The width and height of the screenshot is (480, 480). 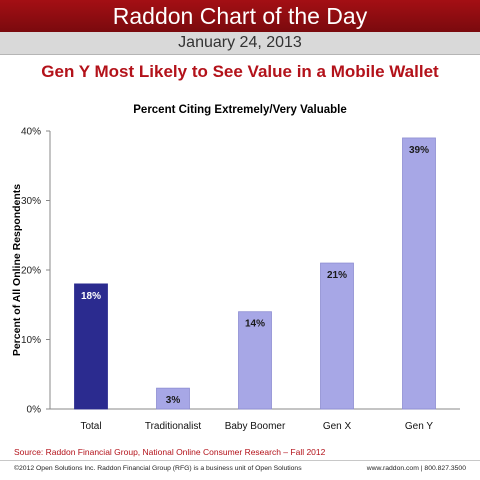 What do you see at coordinates (255, 426) in the screenshot?
I see `x-tick-label: Baby Boomer` at bounding box center [255, 426].